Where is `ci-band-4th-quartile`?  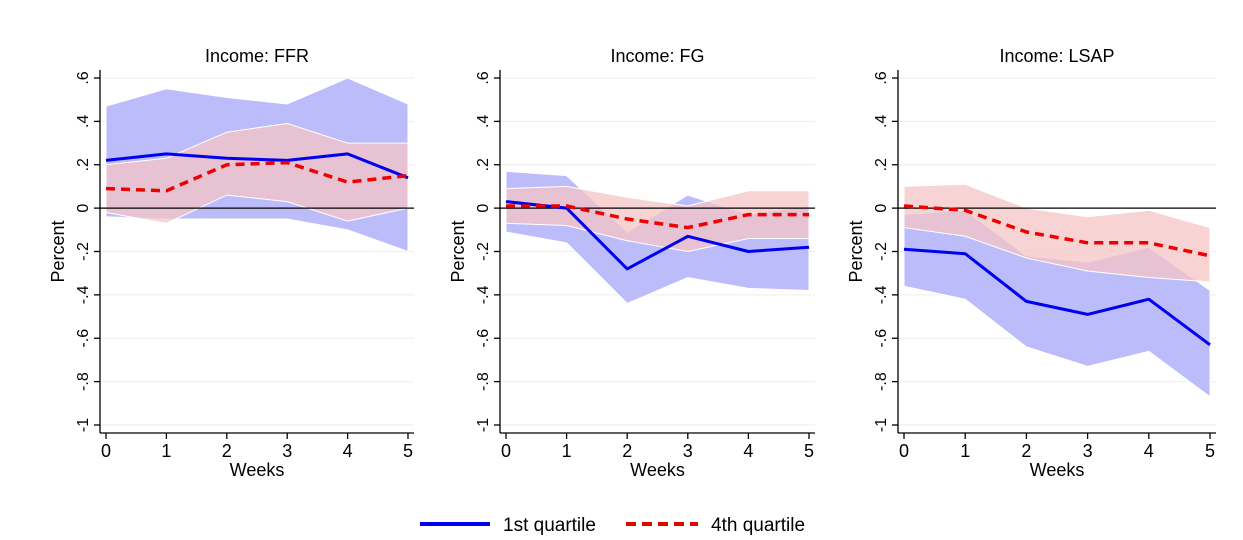 ci-band-4th-quartile is located at coordinates (657, 219).